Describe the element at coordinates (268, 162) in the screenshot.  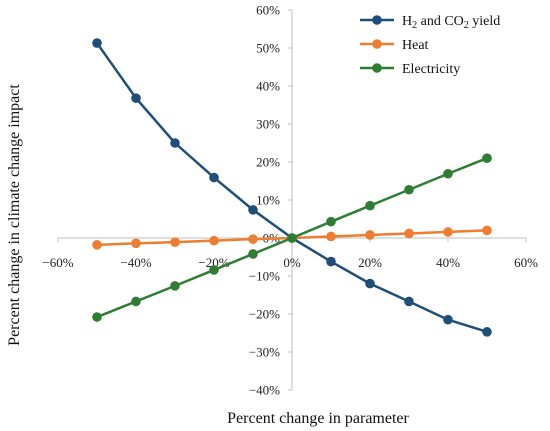
I see `y-tick-label: 20%` at that location.